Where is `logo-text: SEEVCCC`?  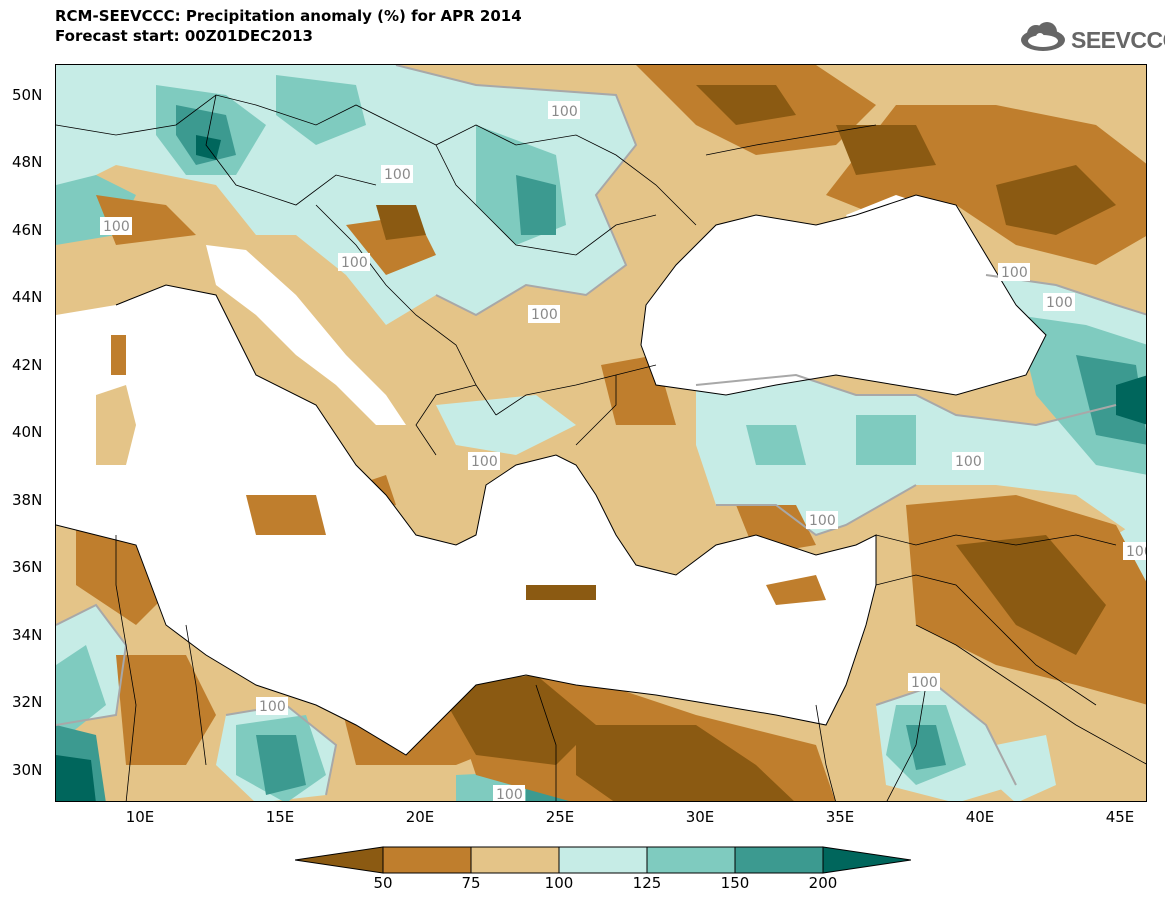 logo-text: SEEVCCC is located at coordinates (1118, 40).